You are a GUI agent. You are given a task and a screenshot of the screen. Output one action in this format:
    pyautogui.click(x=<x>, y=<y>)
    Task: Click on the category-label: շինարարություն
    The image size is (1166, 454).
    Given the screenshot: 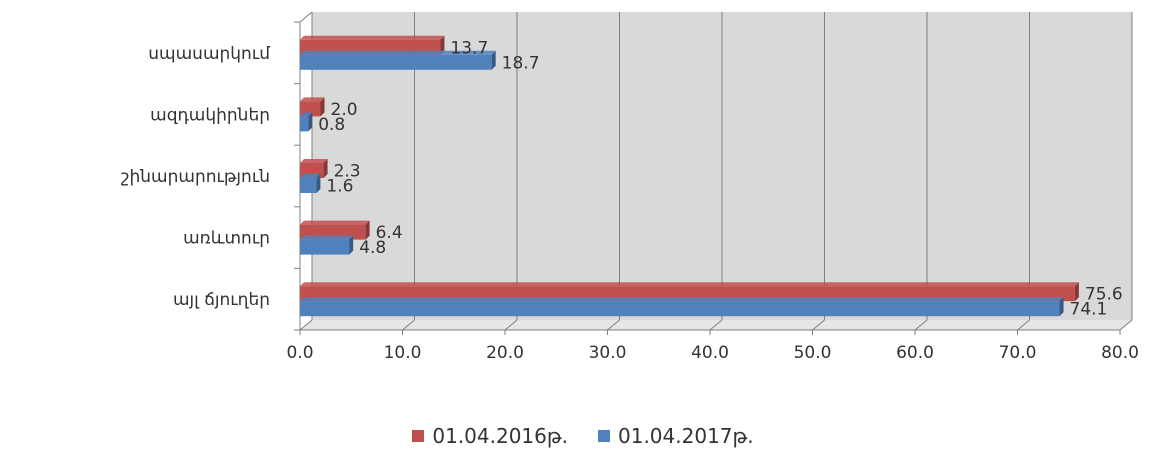 What is the action you would take?
    pyautogui.click(x=195, y=177)
    